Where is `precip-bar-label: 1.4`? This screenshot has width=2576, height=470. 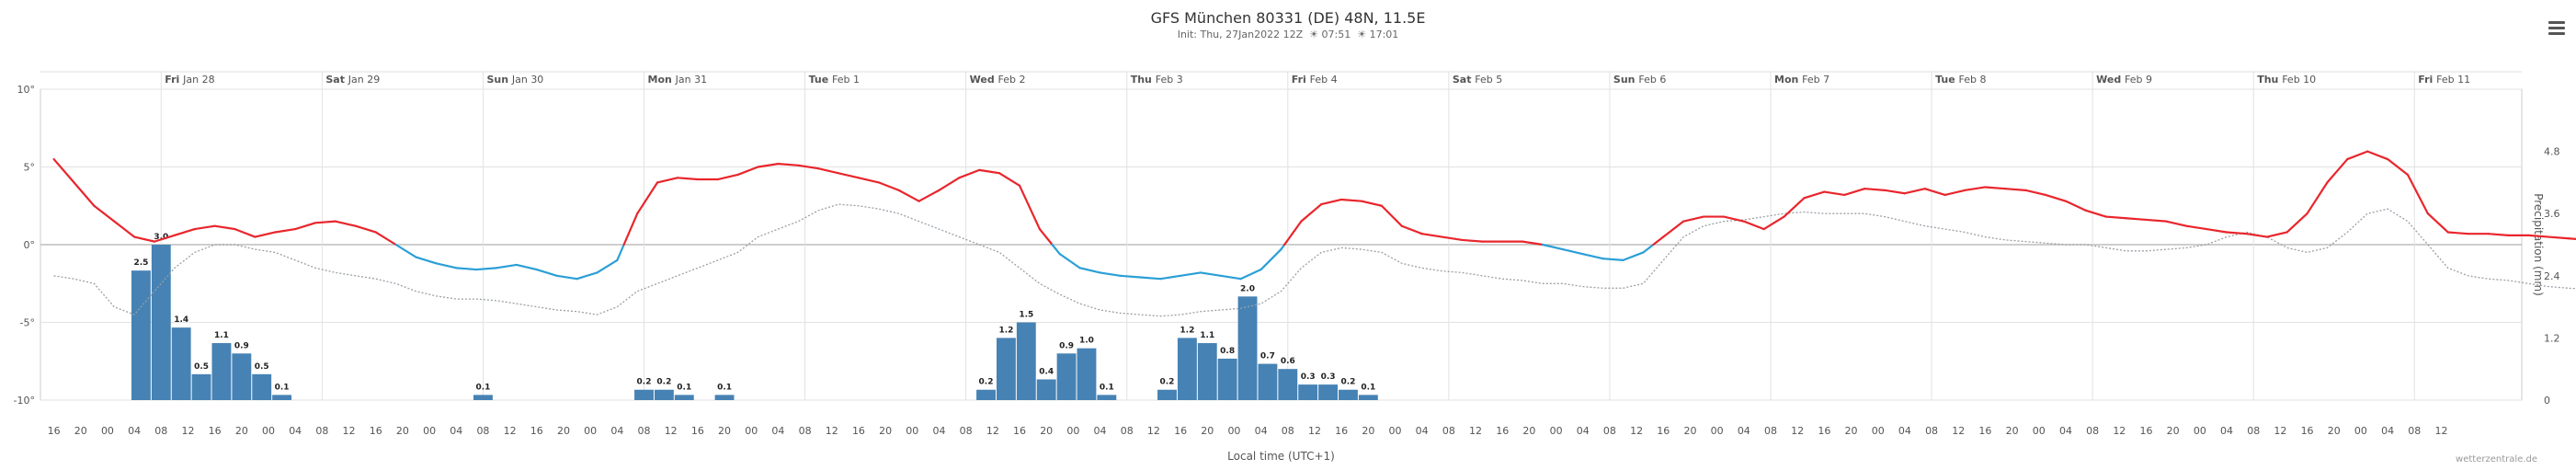
precip-bar-label: 1.4 is located at coordinates (181, 320).